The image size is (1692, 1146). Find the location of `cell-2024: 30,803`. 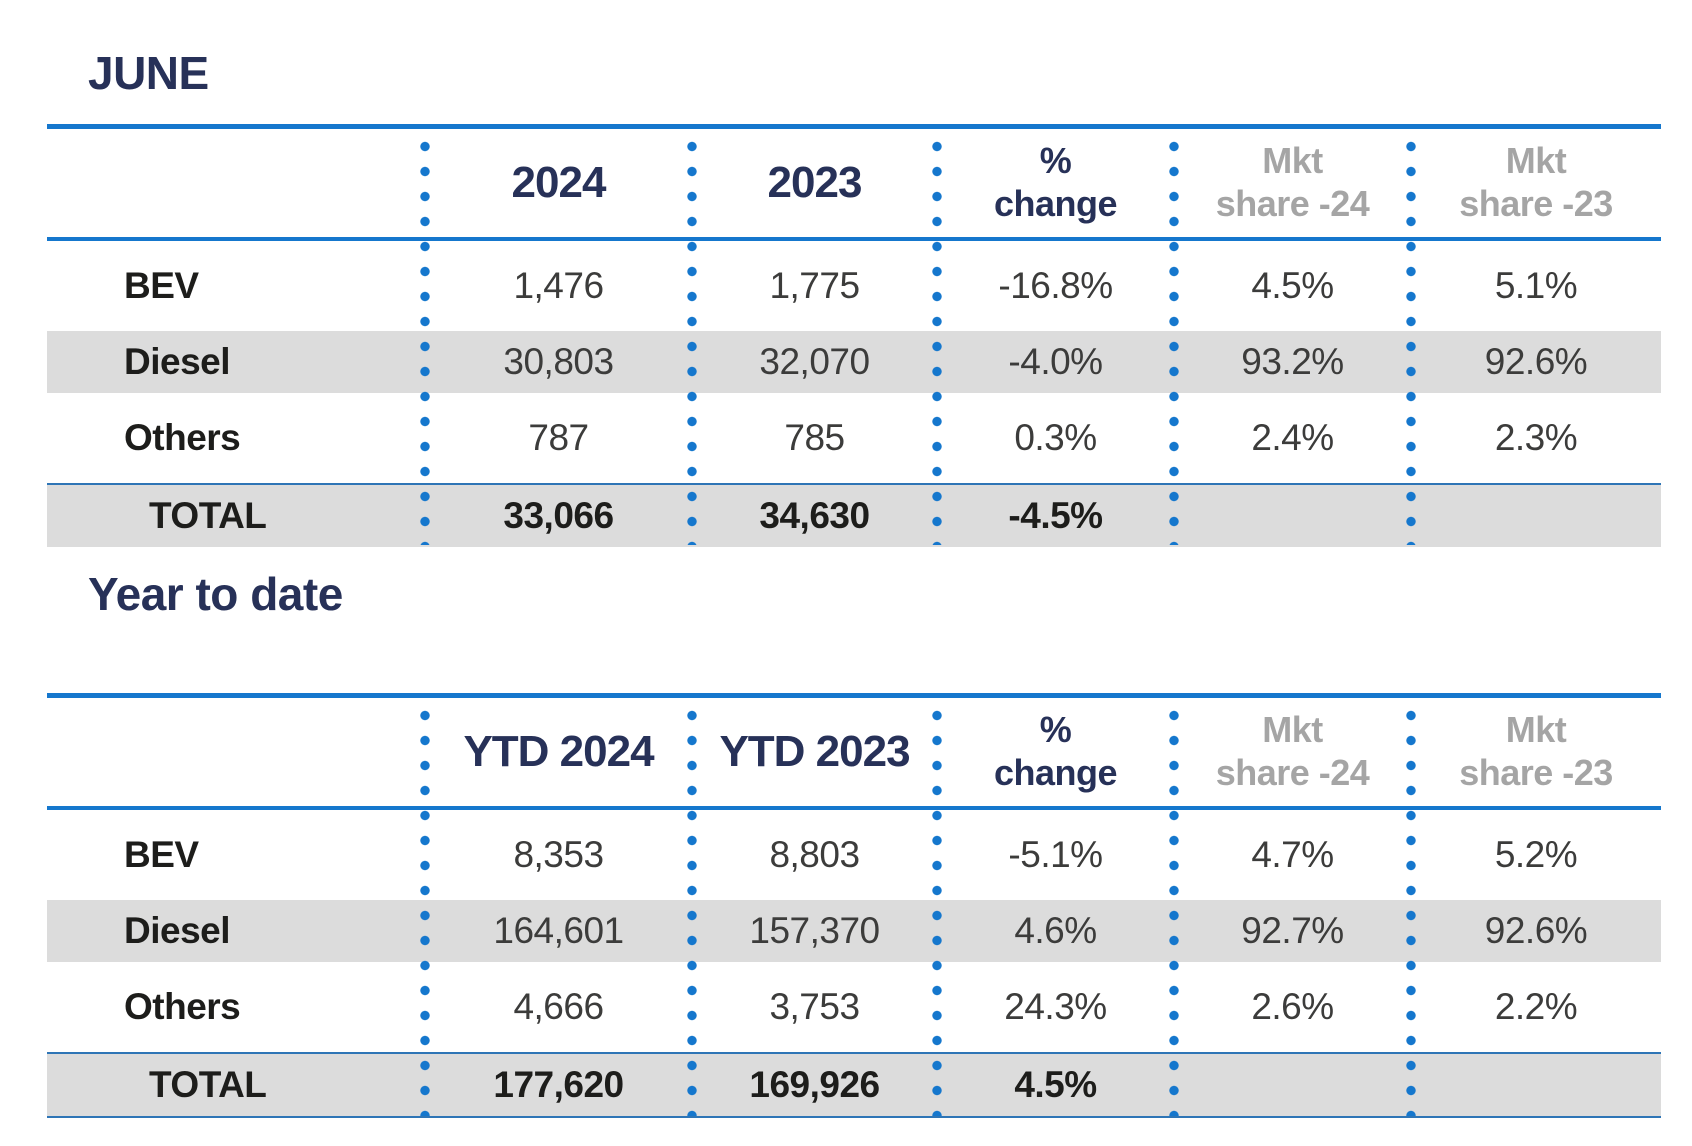

cell-2024: 30,803 is located at coordinates (558, 361).